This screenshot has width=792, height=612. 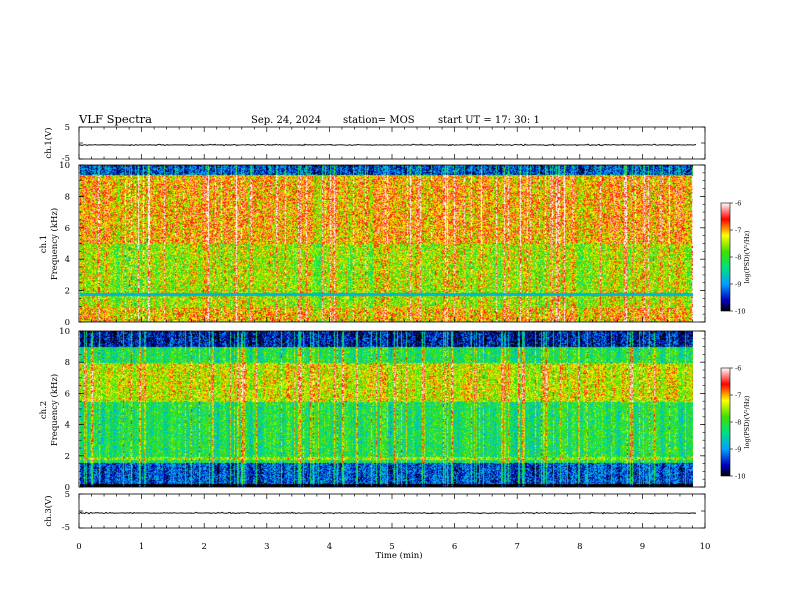 What do you see at coordinates (203, 547) in the screenshot?
I see `x-tick-label: 2` at bounding box center [203, 547].